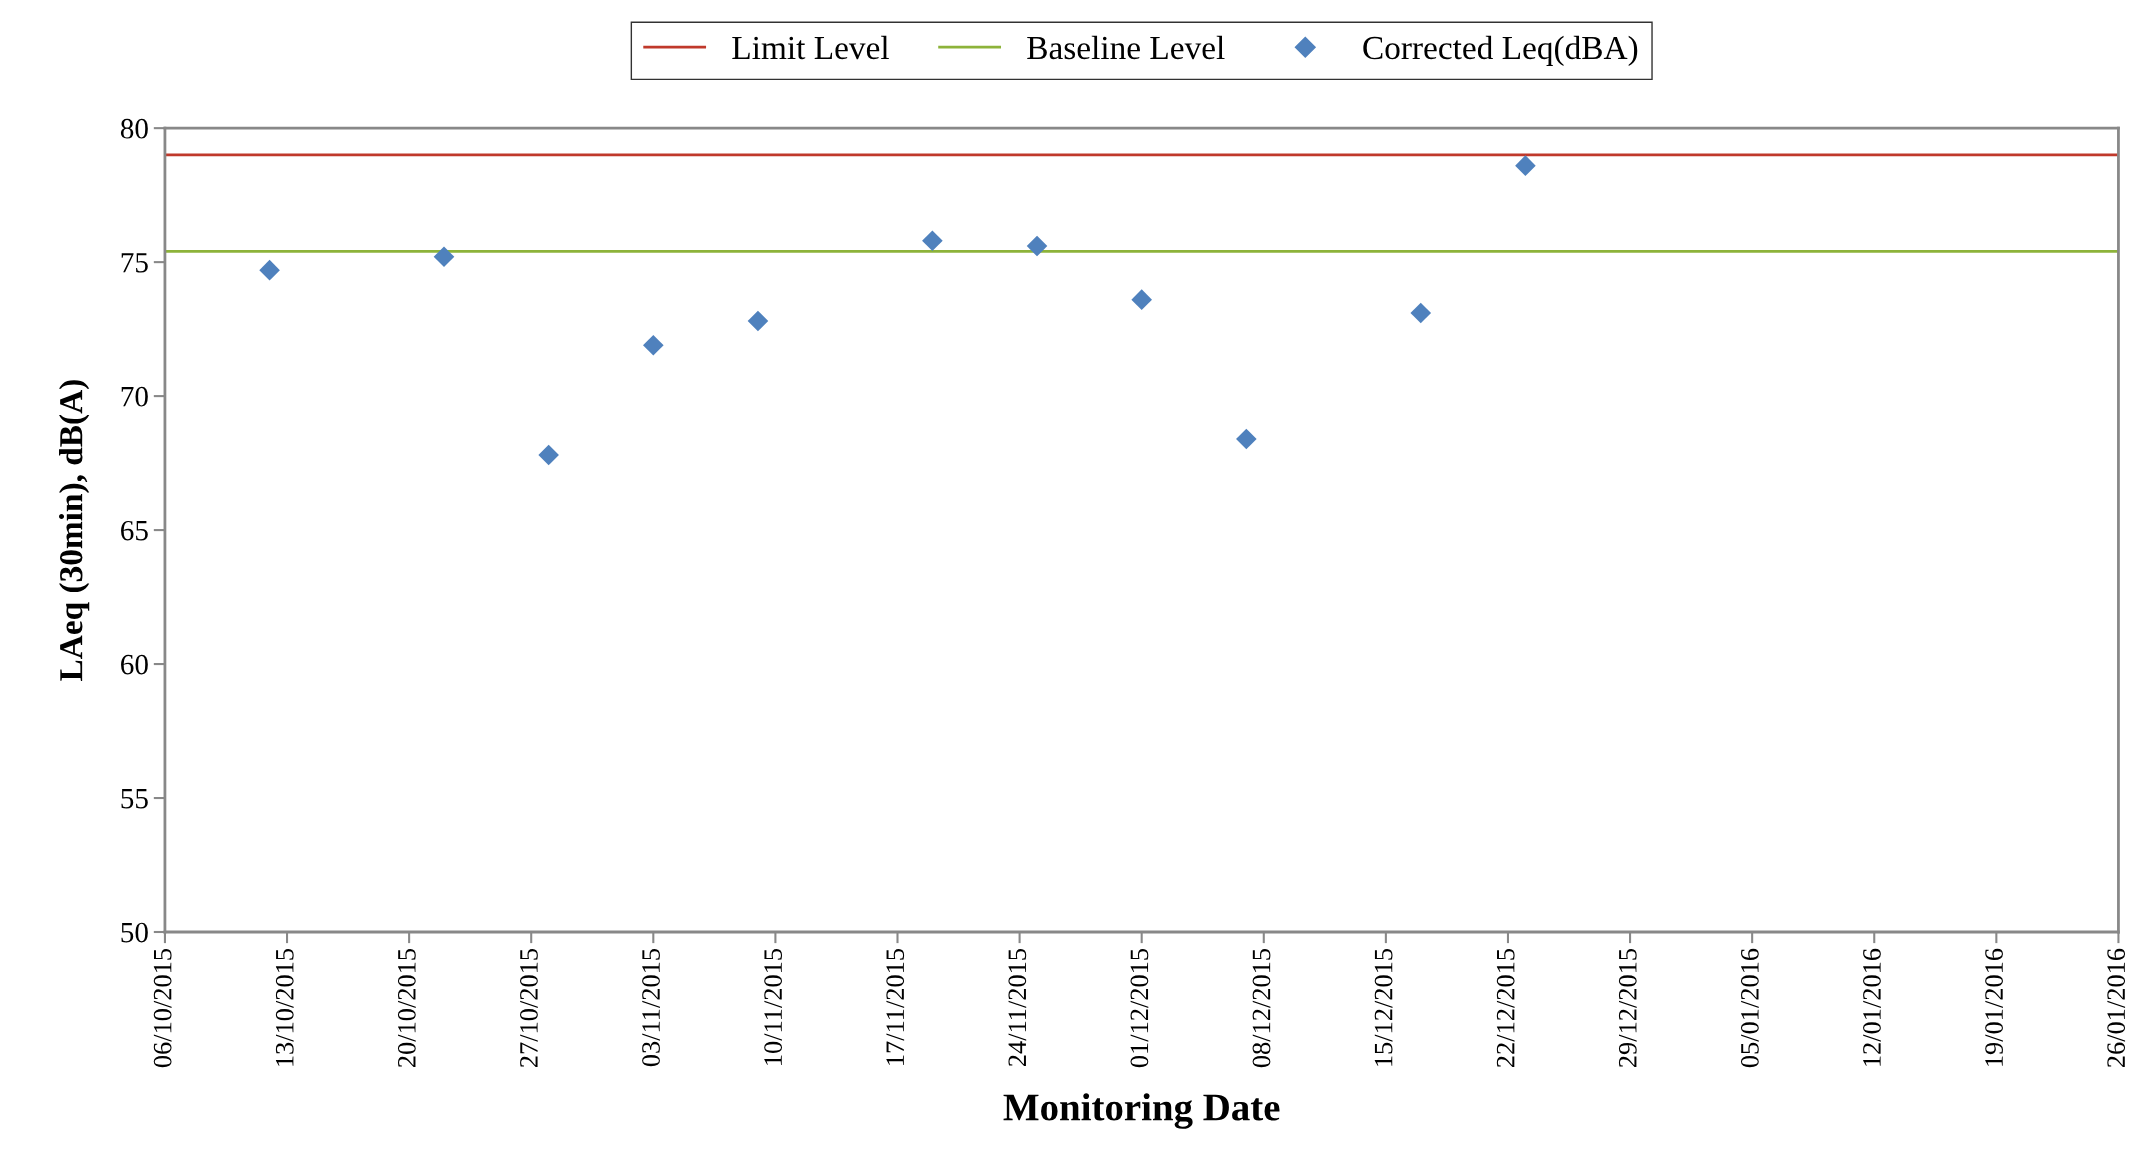  What do you see at coordinates (1627, 1008) in the screenshot?
I see `x-tick-label: 29/12/2015` at bounding box center [1627, 1008].